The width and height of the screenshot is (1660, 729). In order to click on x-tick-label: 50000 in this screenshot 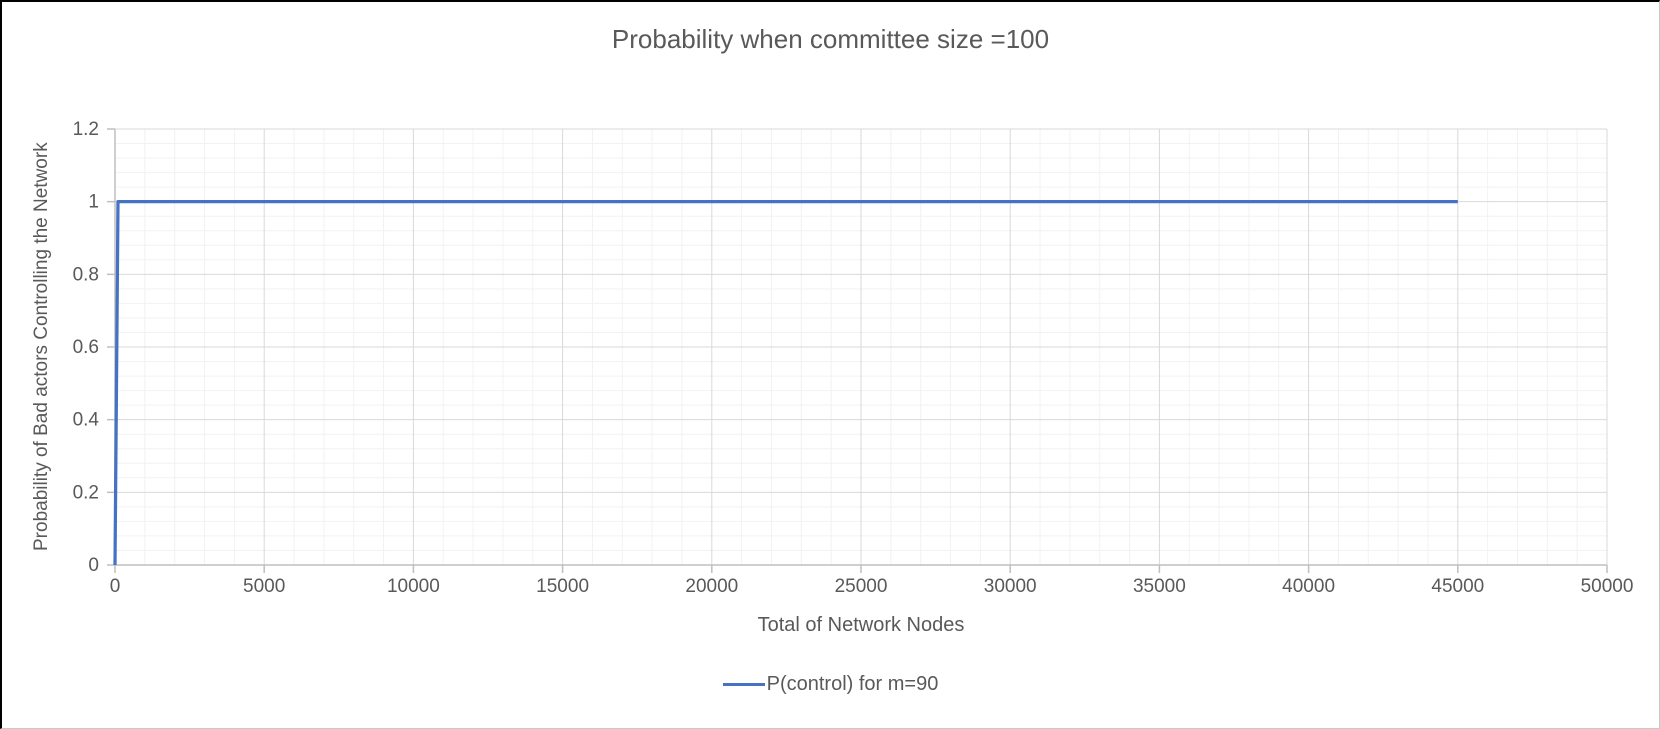, I will do `click(1607, 586)`.